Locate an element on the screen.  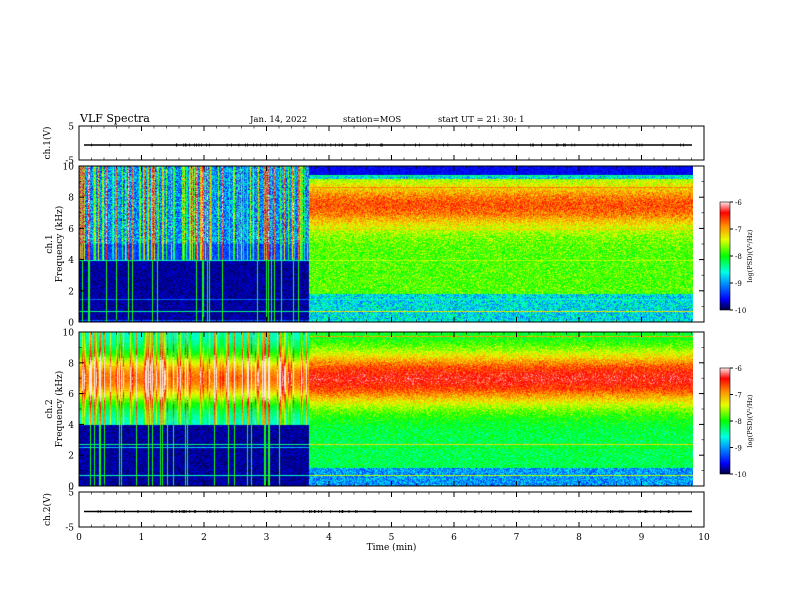
x-tick-label-3: 3 is located at coordinates (267, 538).